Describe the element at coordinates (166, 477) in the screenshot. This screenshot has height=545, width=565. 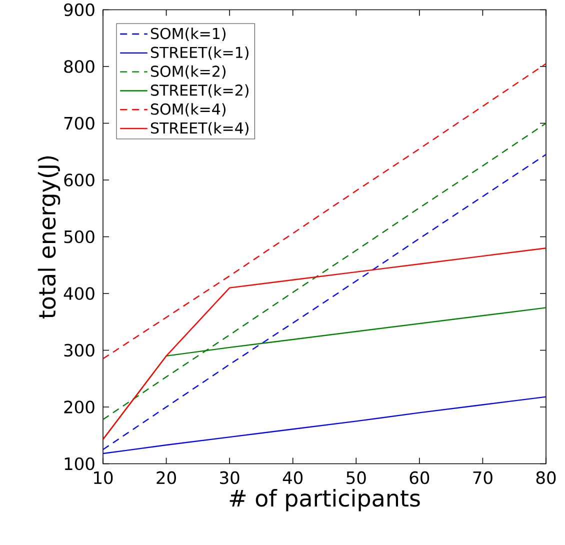
I see `x-tick-label: 20` at that location.